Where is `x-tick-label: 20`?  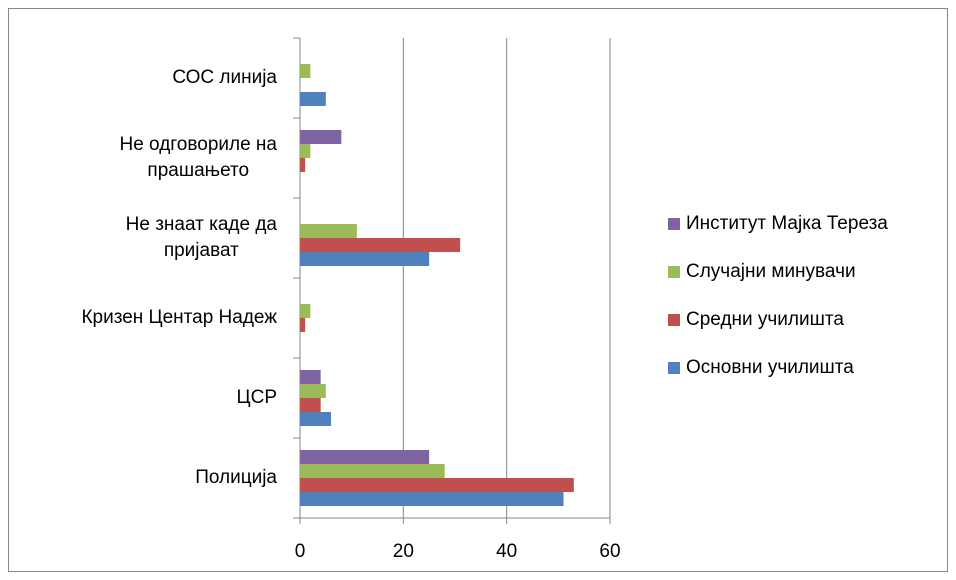 x-tick-label: 20 is located at coordinates (403, 551).